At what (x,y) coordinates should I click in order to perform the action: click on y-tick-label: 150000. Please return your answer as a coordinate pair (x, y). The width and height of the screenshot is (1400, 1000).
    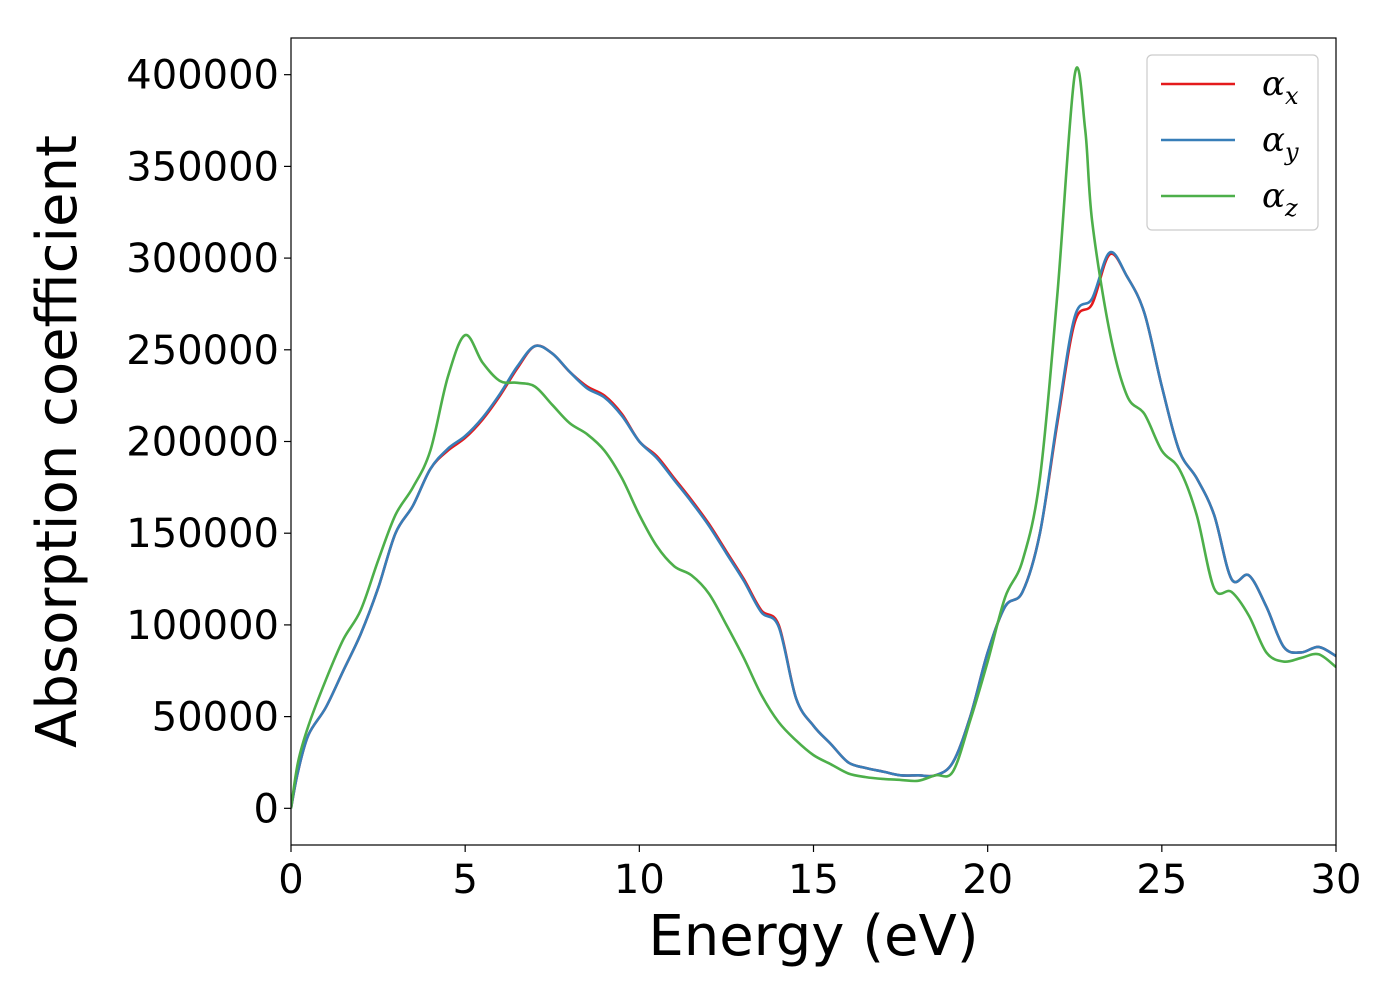
    Looking at the image, I should click on (202, 534).